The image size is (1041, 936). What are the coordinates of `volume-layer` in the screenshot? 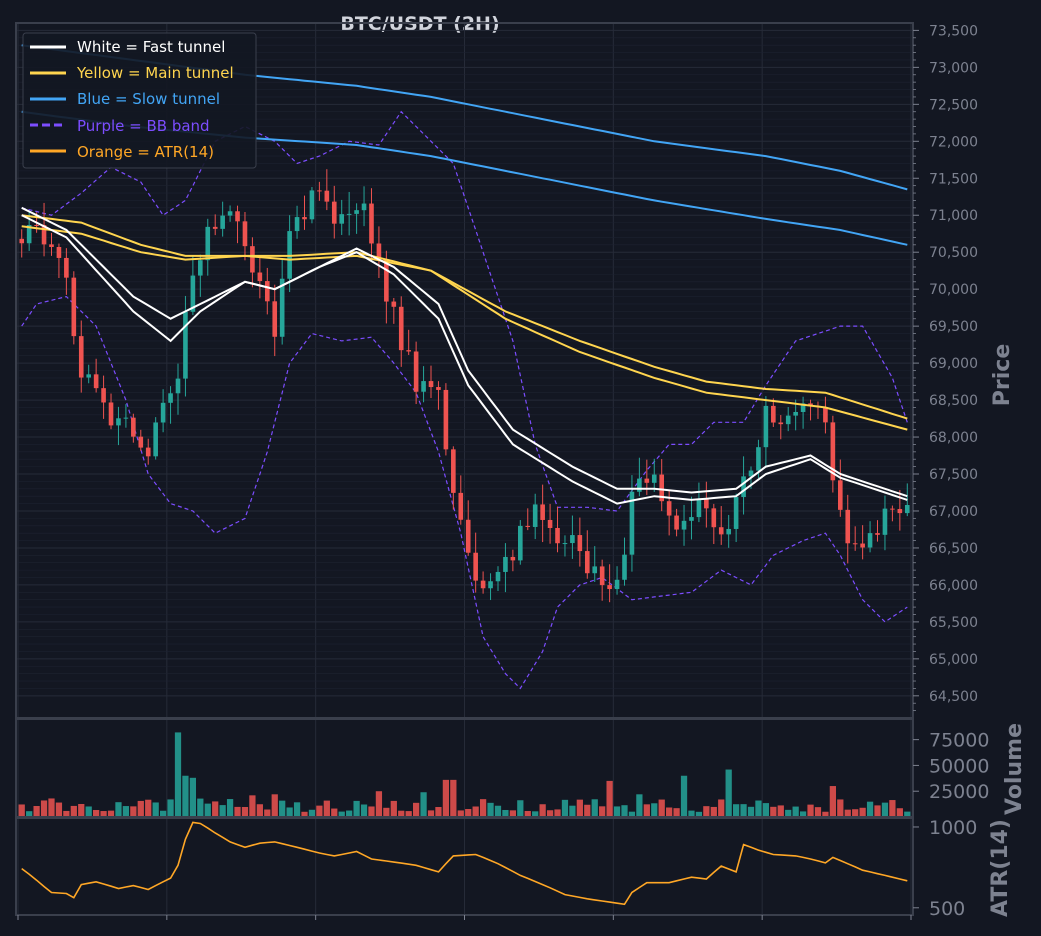 It's located at (464, 774).